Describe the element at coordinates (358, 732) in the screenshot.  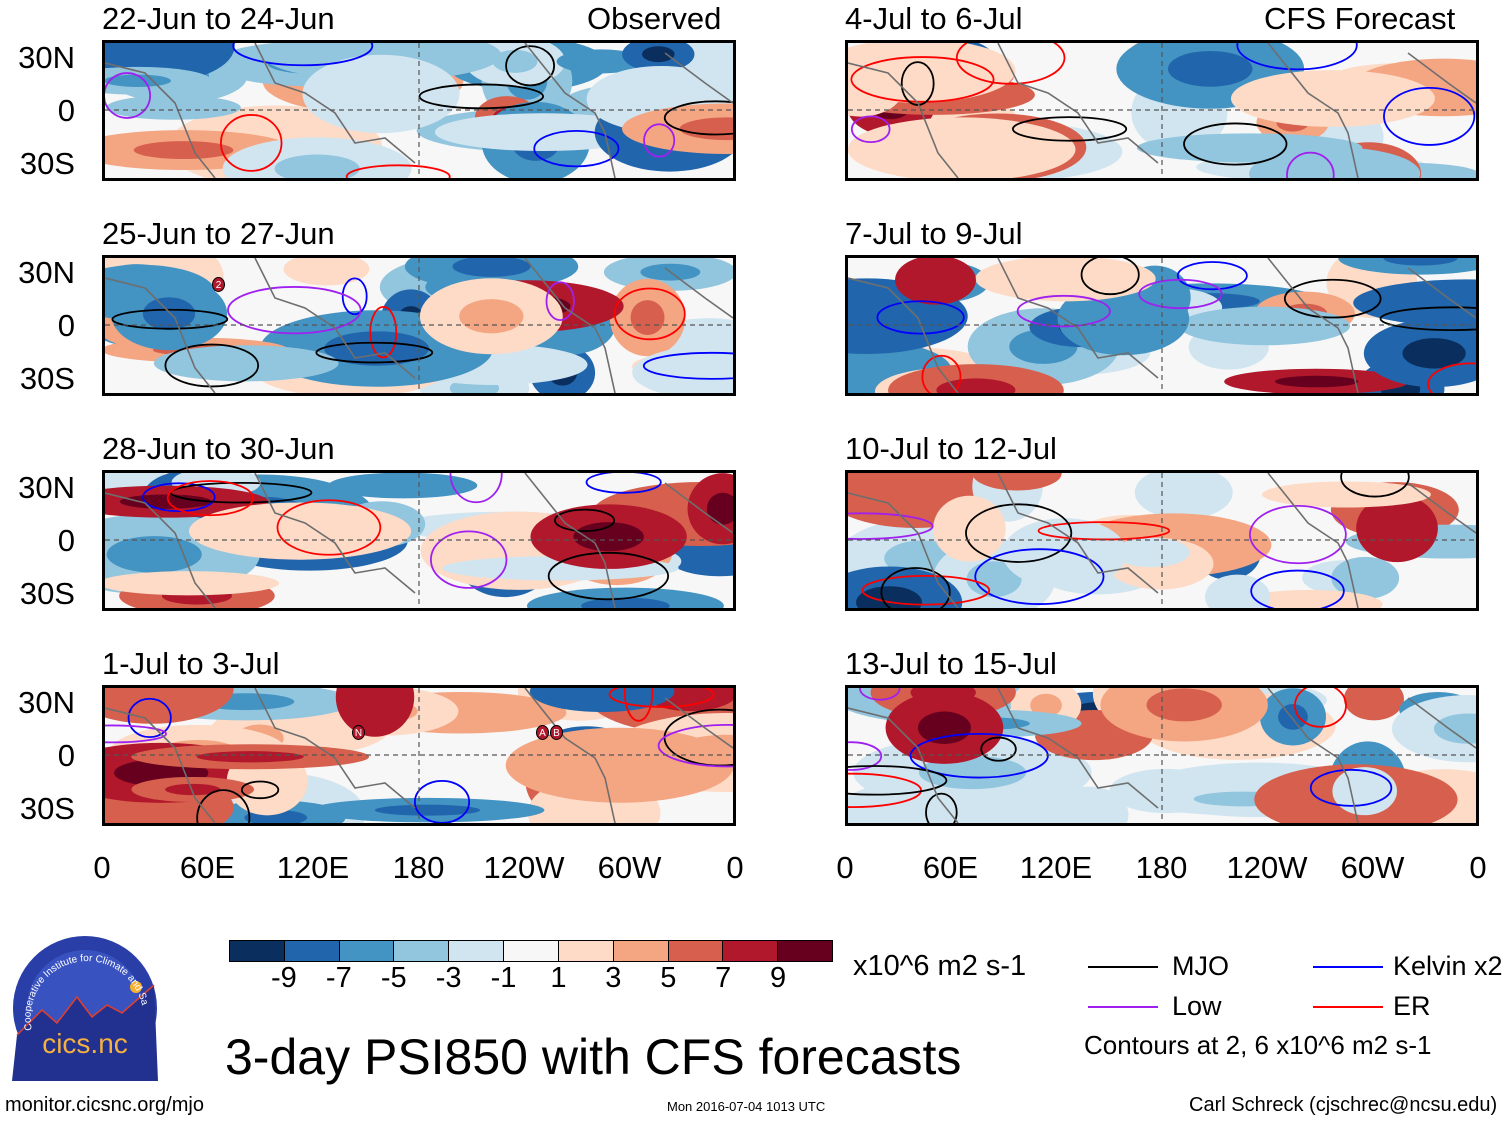
I see `storm-marker: N` at that location.